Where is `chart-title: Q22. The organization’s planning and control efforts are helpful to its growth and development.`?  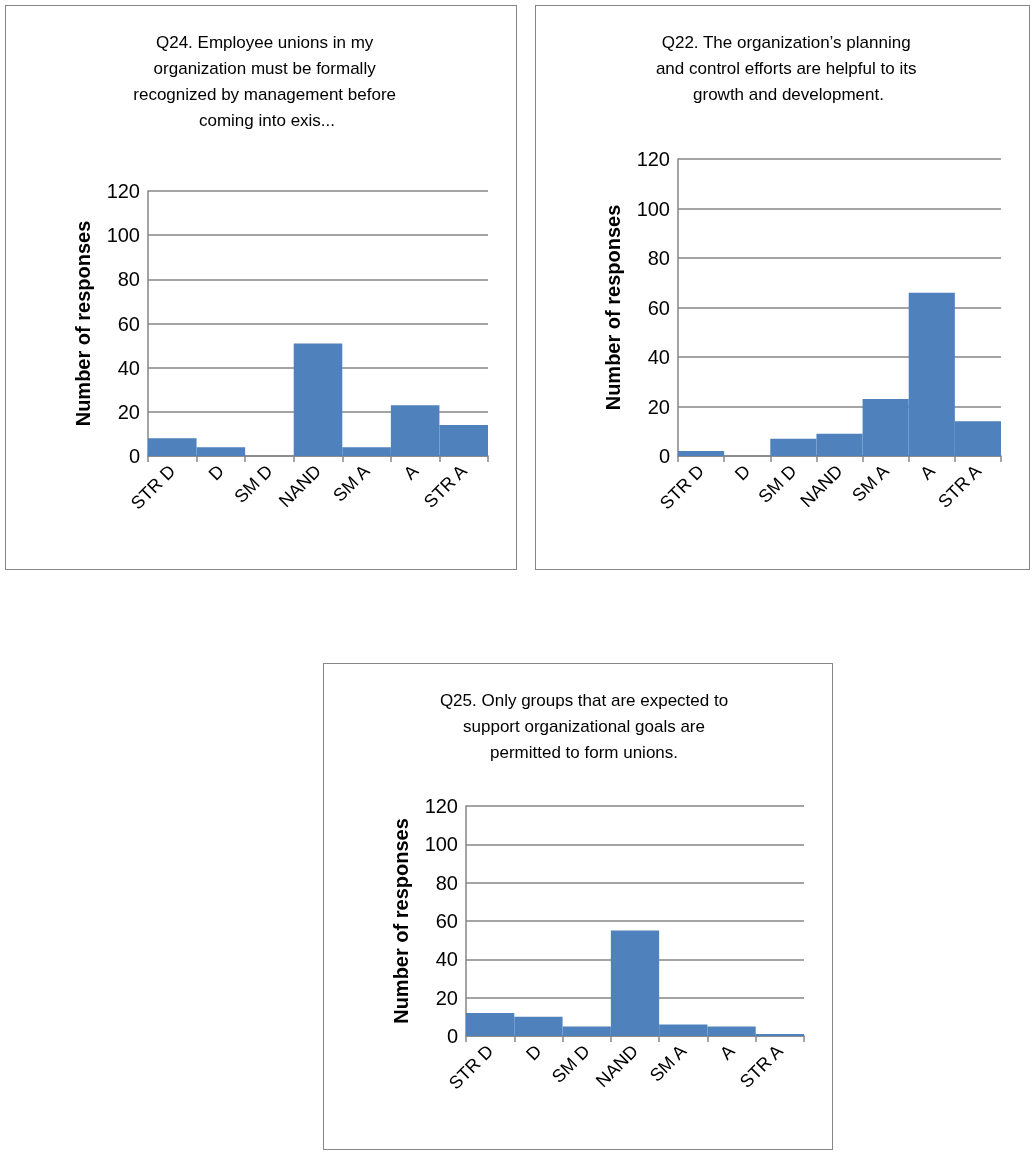
chart-title: Q22. The organization’s planning and control efforts are helpful to its growth and development. is located at coordinates (788, 68).